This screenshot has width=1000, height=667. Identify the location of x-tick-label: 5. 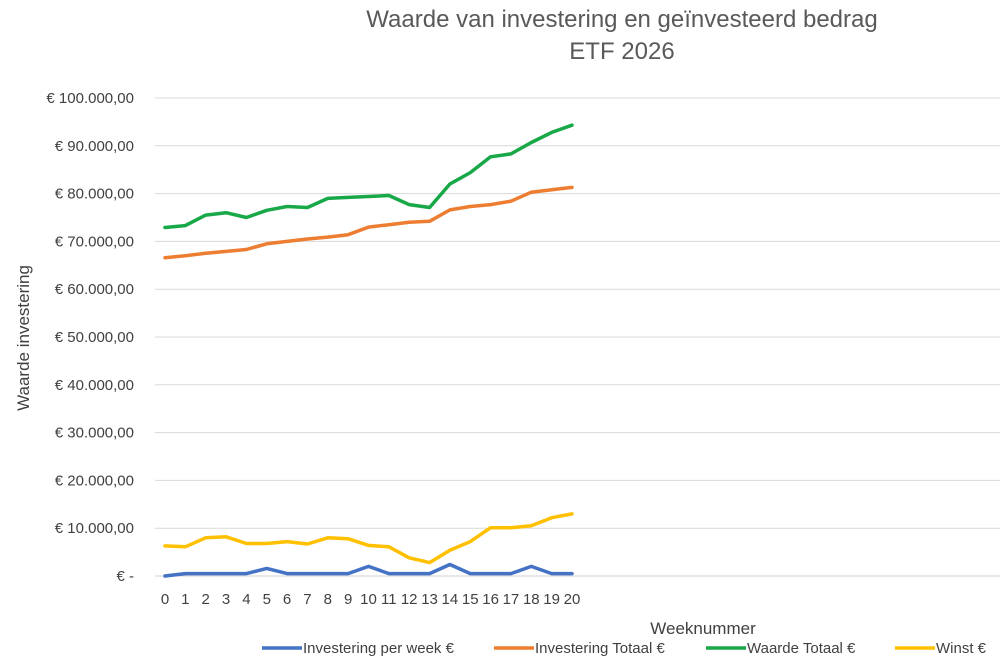
(267, 599).